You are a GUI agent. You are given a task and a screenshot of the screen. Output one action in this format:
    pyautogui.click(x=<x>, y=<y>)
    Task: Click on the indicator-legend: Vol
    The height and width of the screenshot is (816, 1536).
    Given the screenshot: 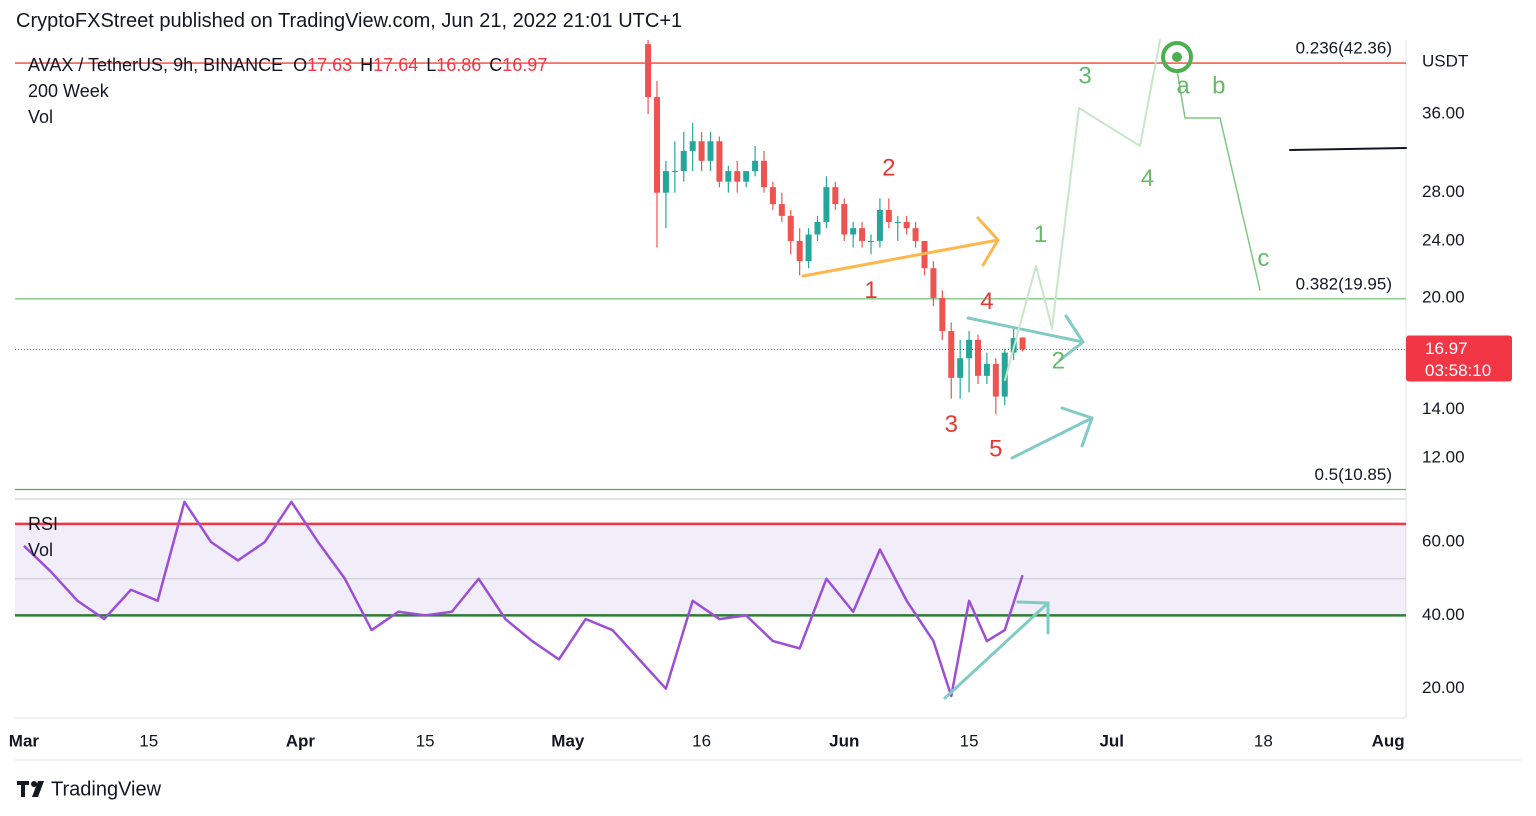 What is the action you would take?
    pyautogui.click(x=40, y=117)
    